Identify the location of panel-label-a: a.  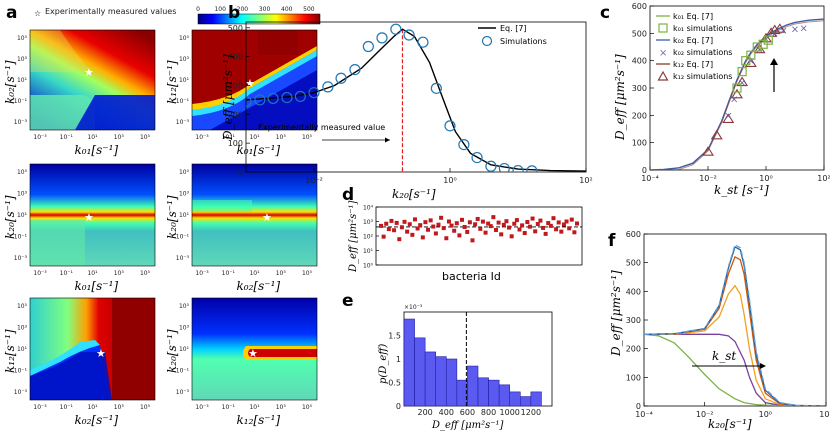
(11, 13).